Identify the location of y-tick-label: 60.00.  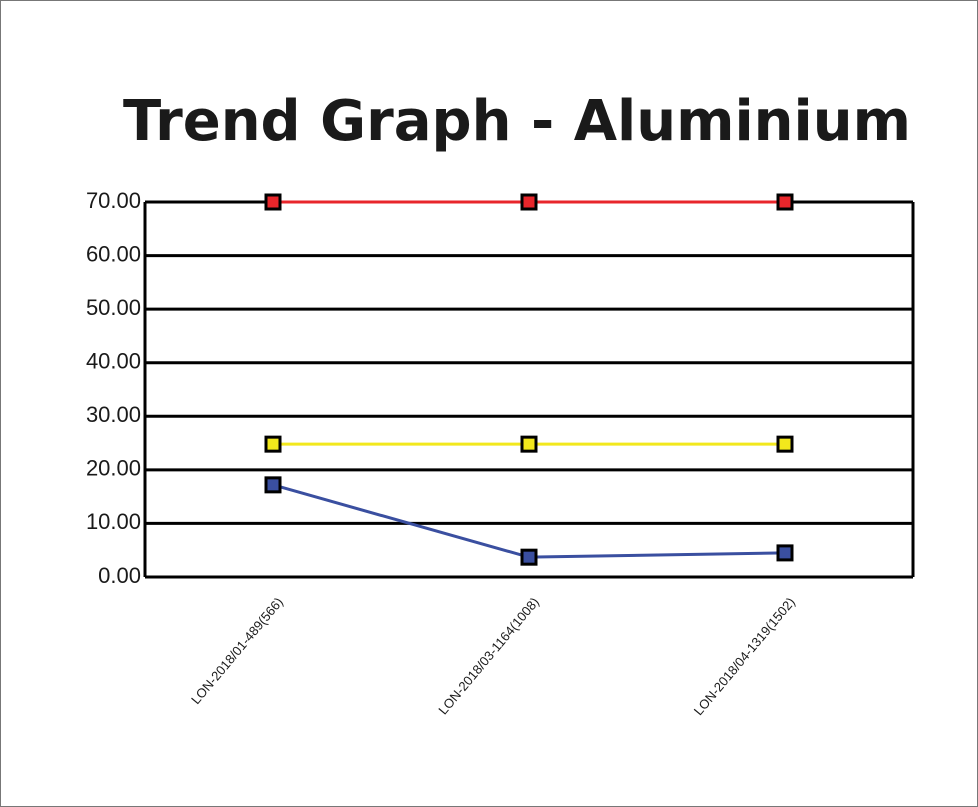
(113, 253).